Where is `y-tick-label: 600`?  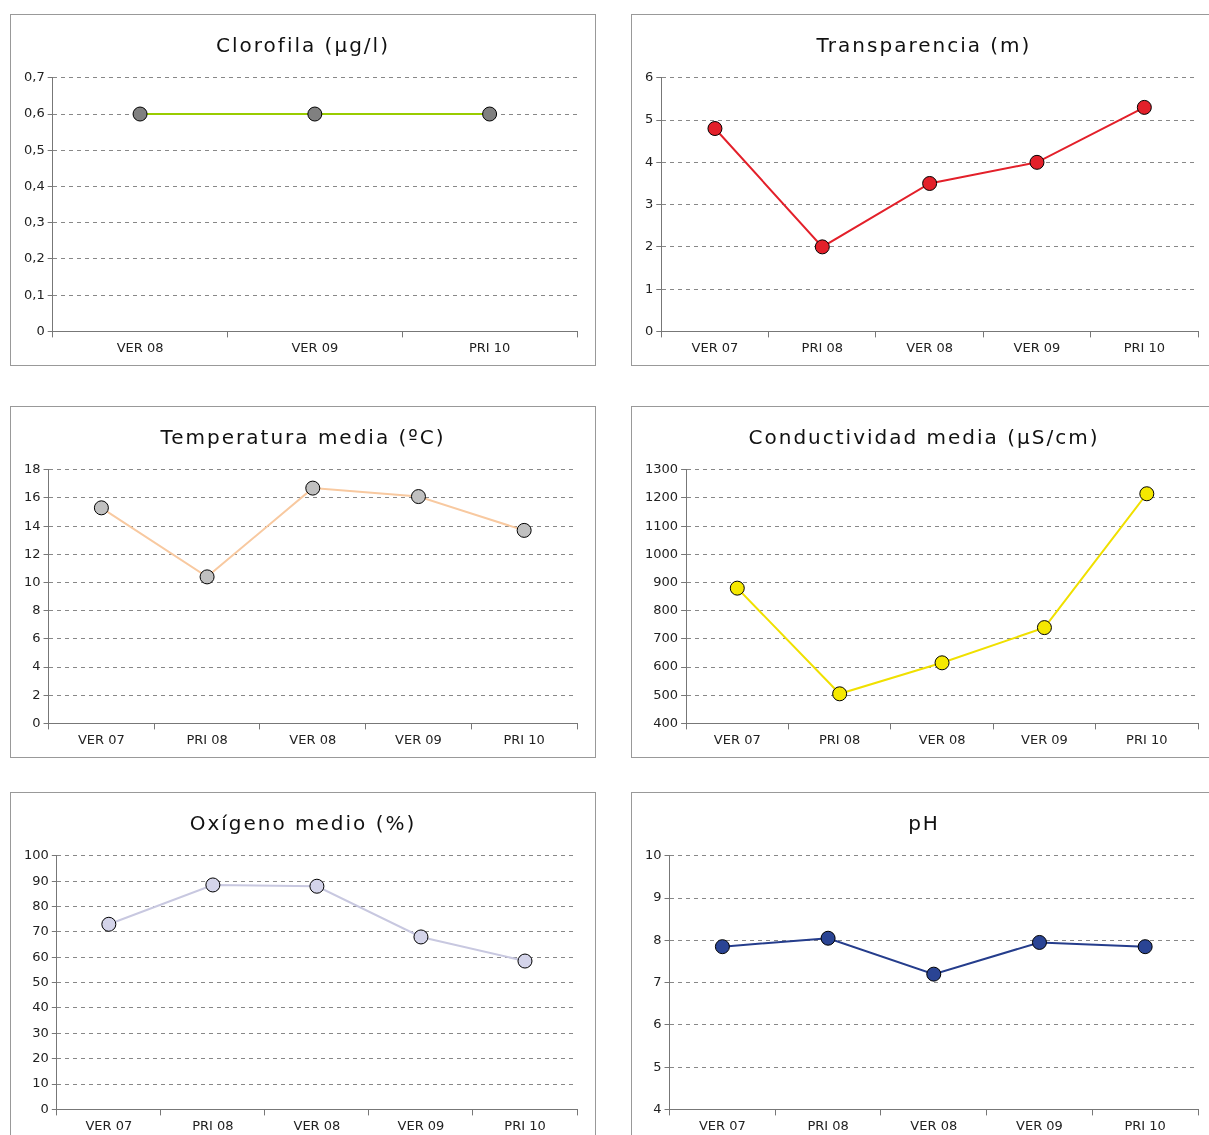
y-tick-label: 600 is located at coordinates (666, 666).